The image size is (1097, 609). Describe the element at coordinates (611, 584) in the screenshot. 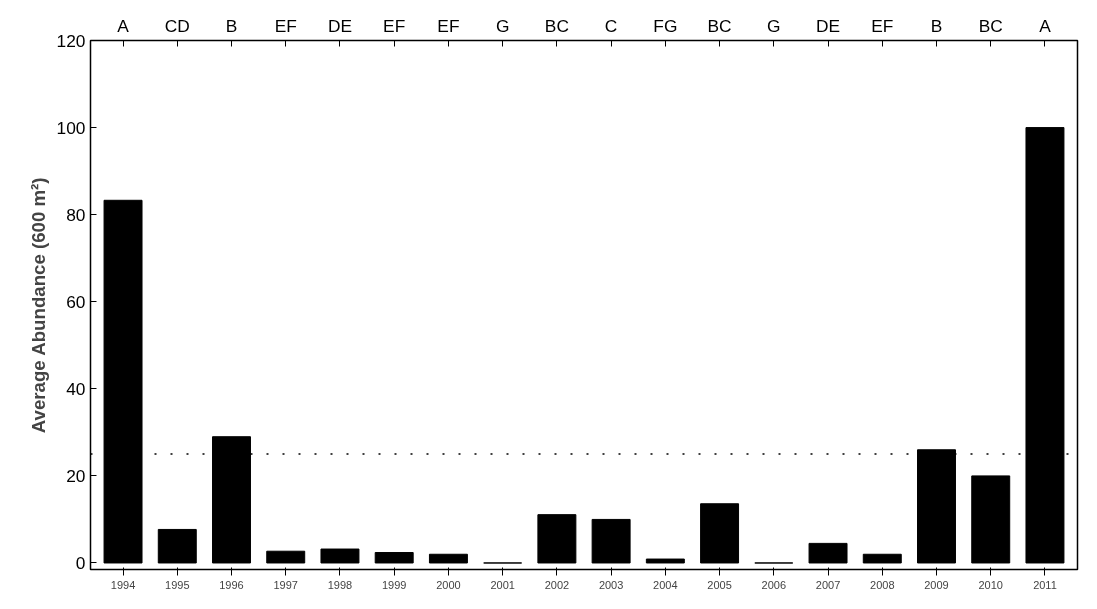

I see `x-tick-label: 2003` at that location.